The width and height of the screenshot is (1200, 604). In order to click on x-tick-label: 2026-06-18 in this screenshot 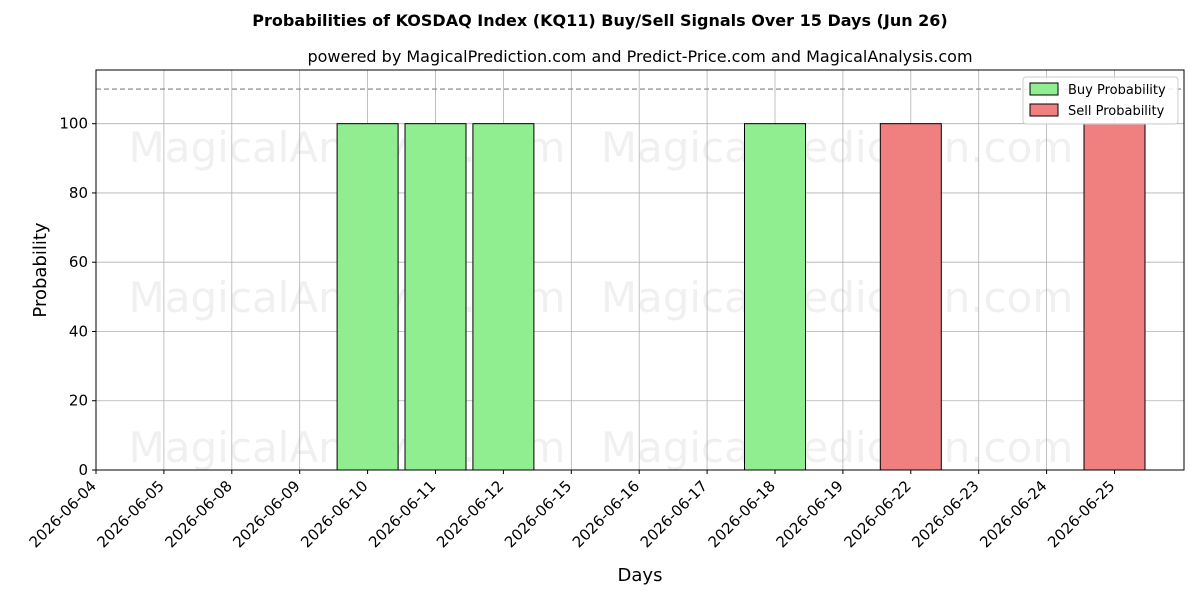, I will do `click(742, 514)`.